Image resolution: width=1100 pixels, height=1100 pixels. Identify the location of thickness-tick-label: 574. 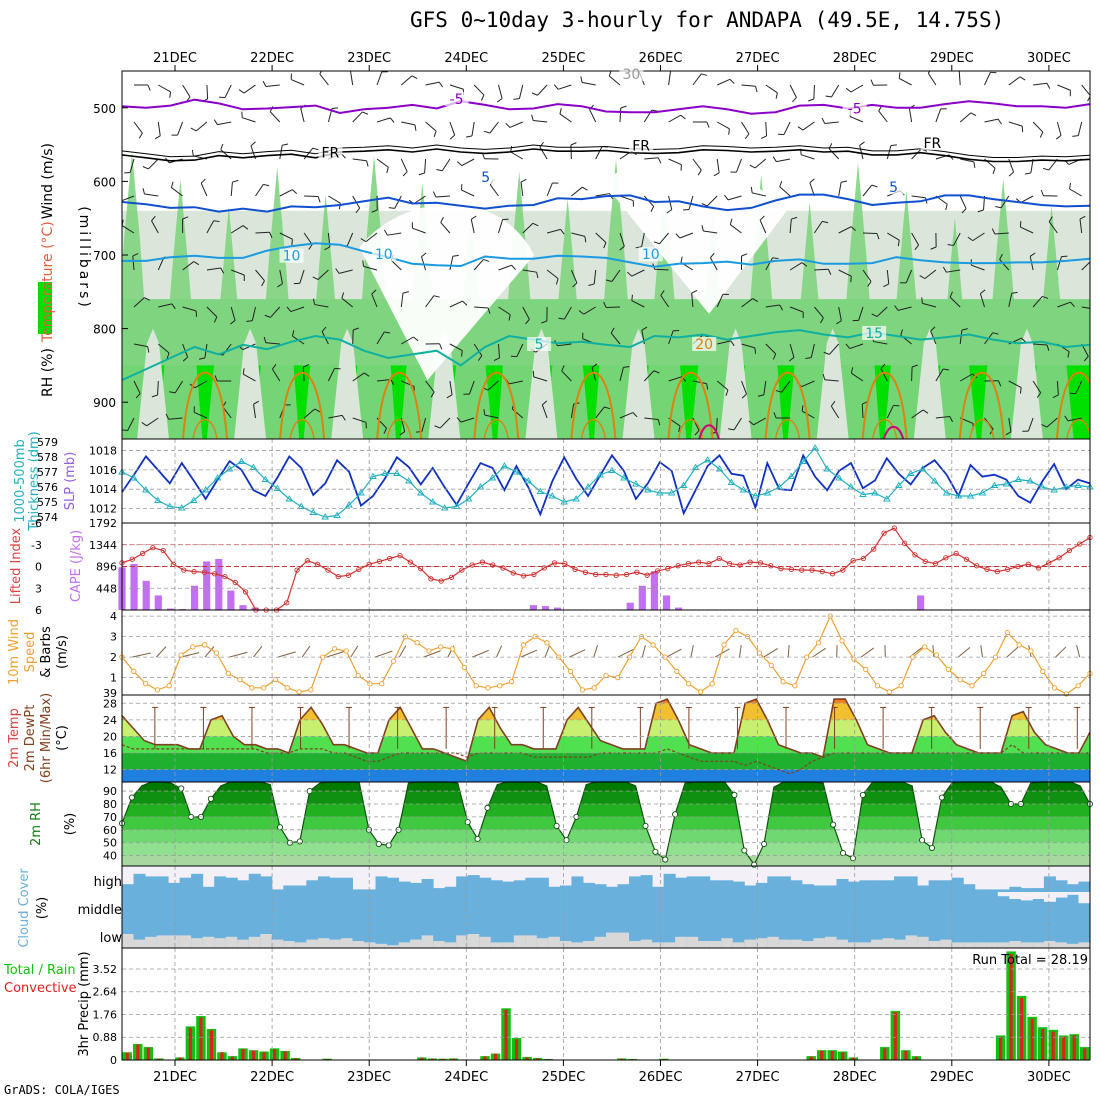
(47, 517).